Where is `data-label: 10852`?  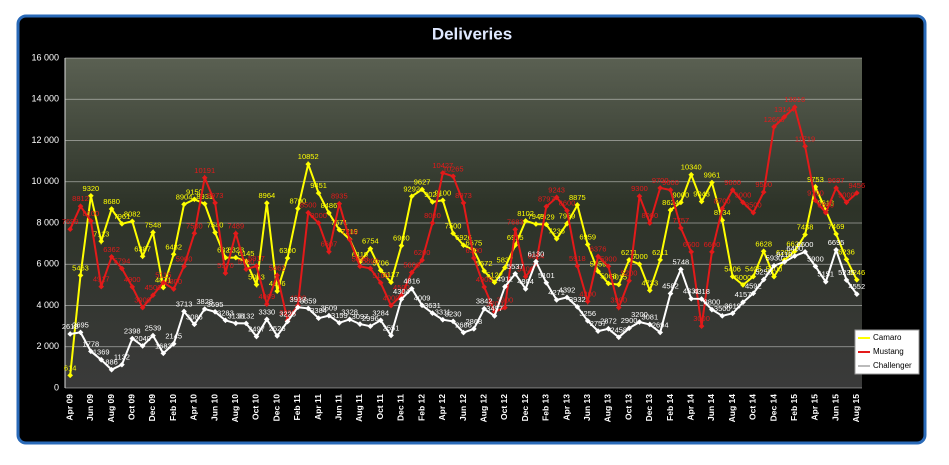 data-label: 10852 is located at coordinates (308, 156).